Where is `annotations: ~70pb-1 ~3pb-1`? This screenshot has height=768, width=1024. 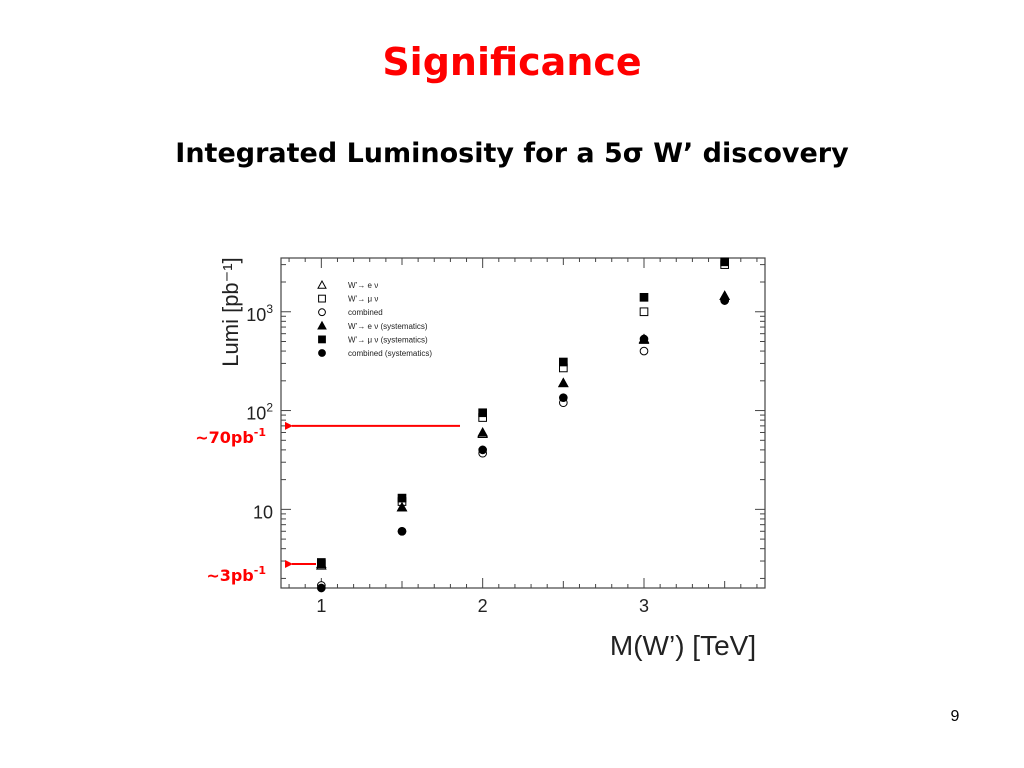 annotations: ~70pb-1 ~3pb-1 is located at coordinates (327, 503).